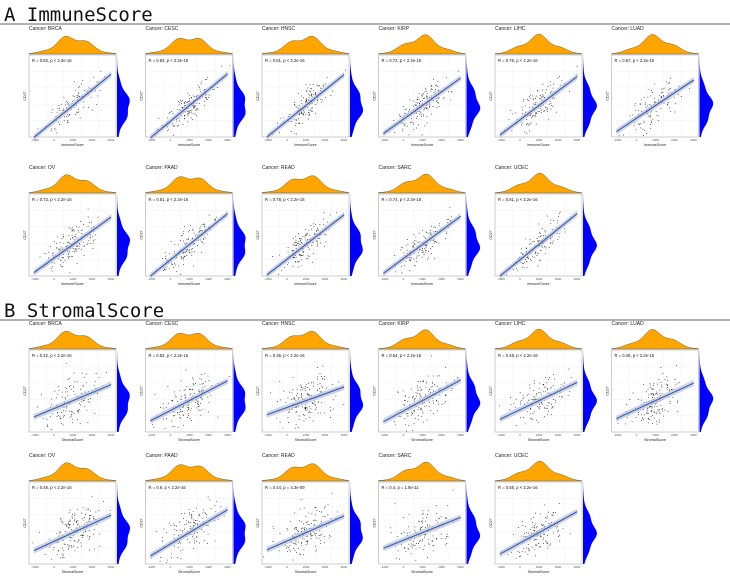 The image size is (730, 579). Describe the element at coordinates (305, 145) in the screenshot. I see `x-axis-label: ImmuneScore` at that location.